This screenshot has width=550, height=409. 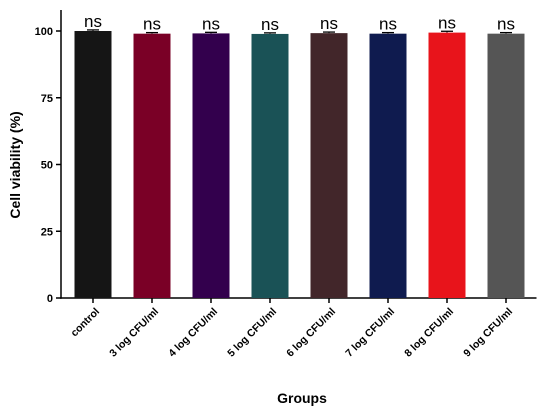 What do you see at coordinates (44, 32) in the screenshot?
I see `y-tick-label-100: 100` at bounding box center [44, 32].